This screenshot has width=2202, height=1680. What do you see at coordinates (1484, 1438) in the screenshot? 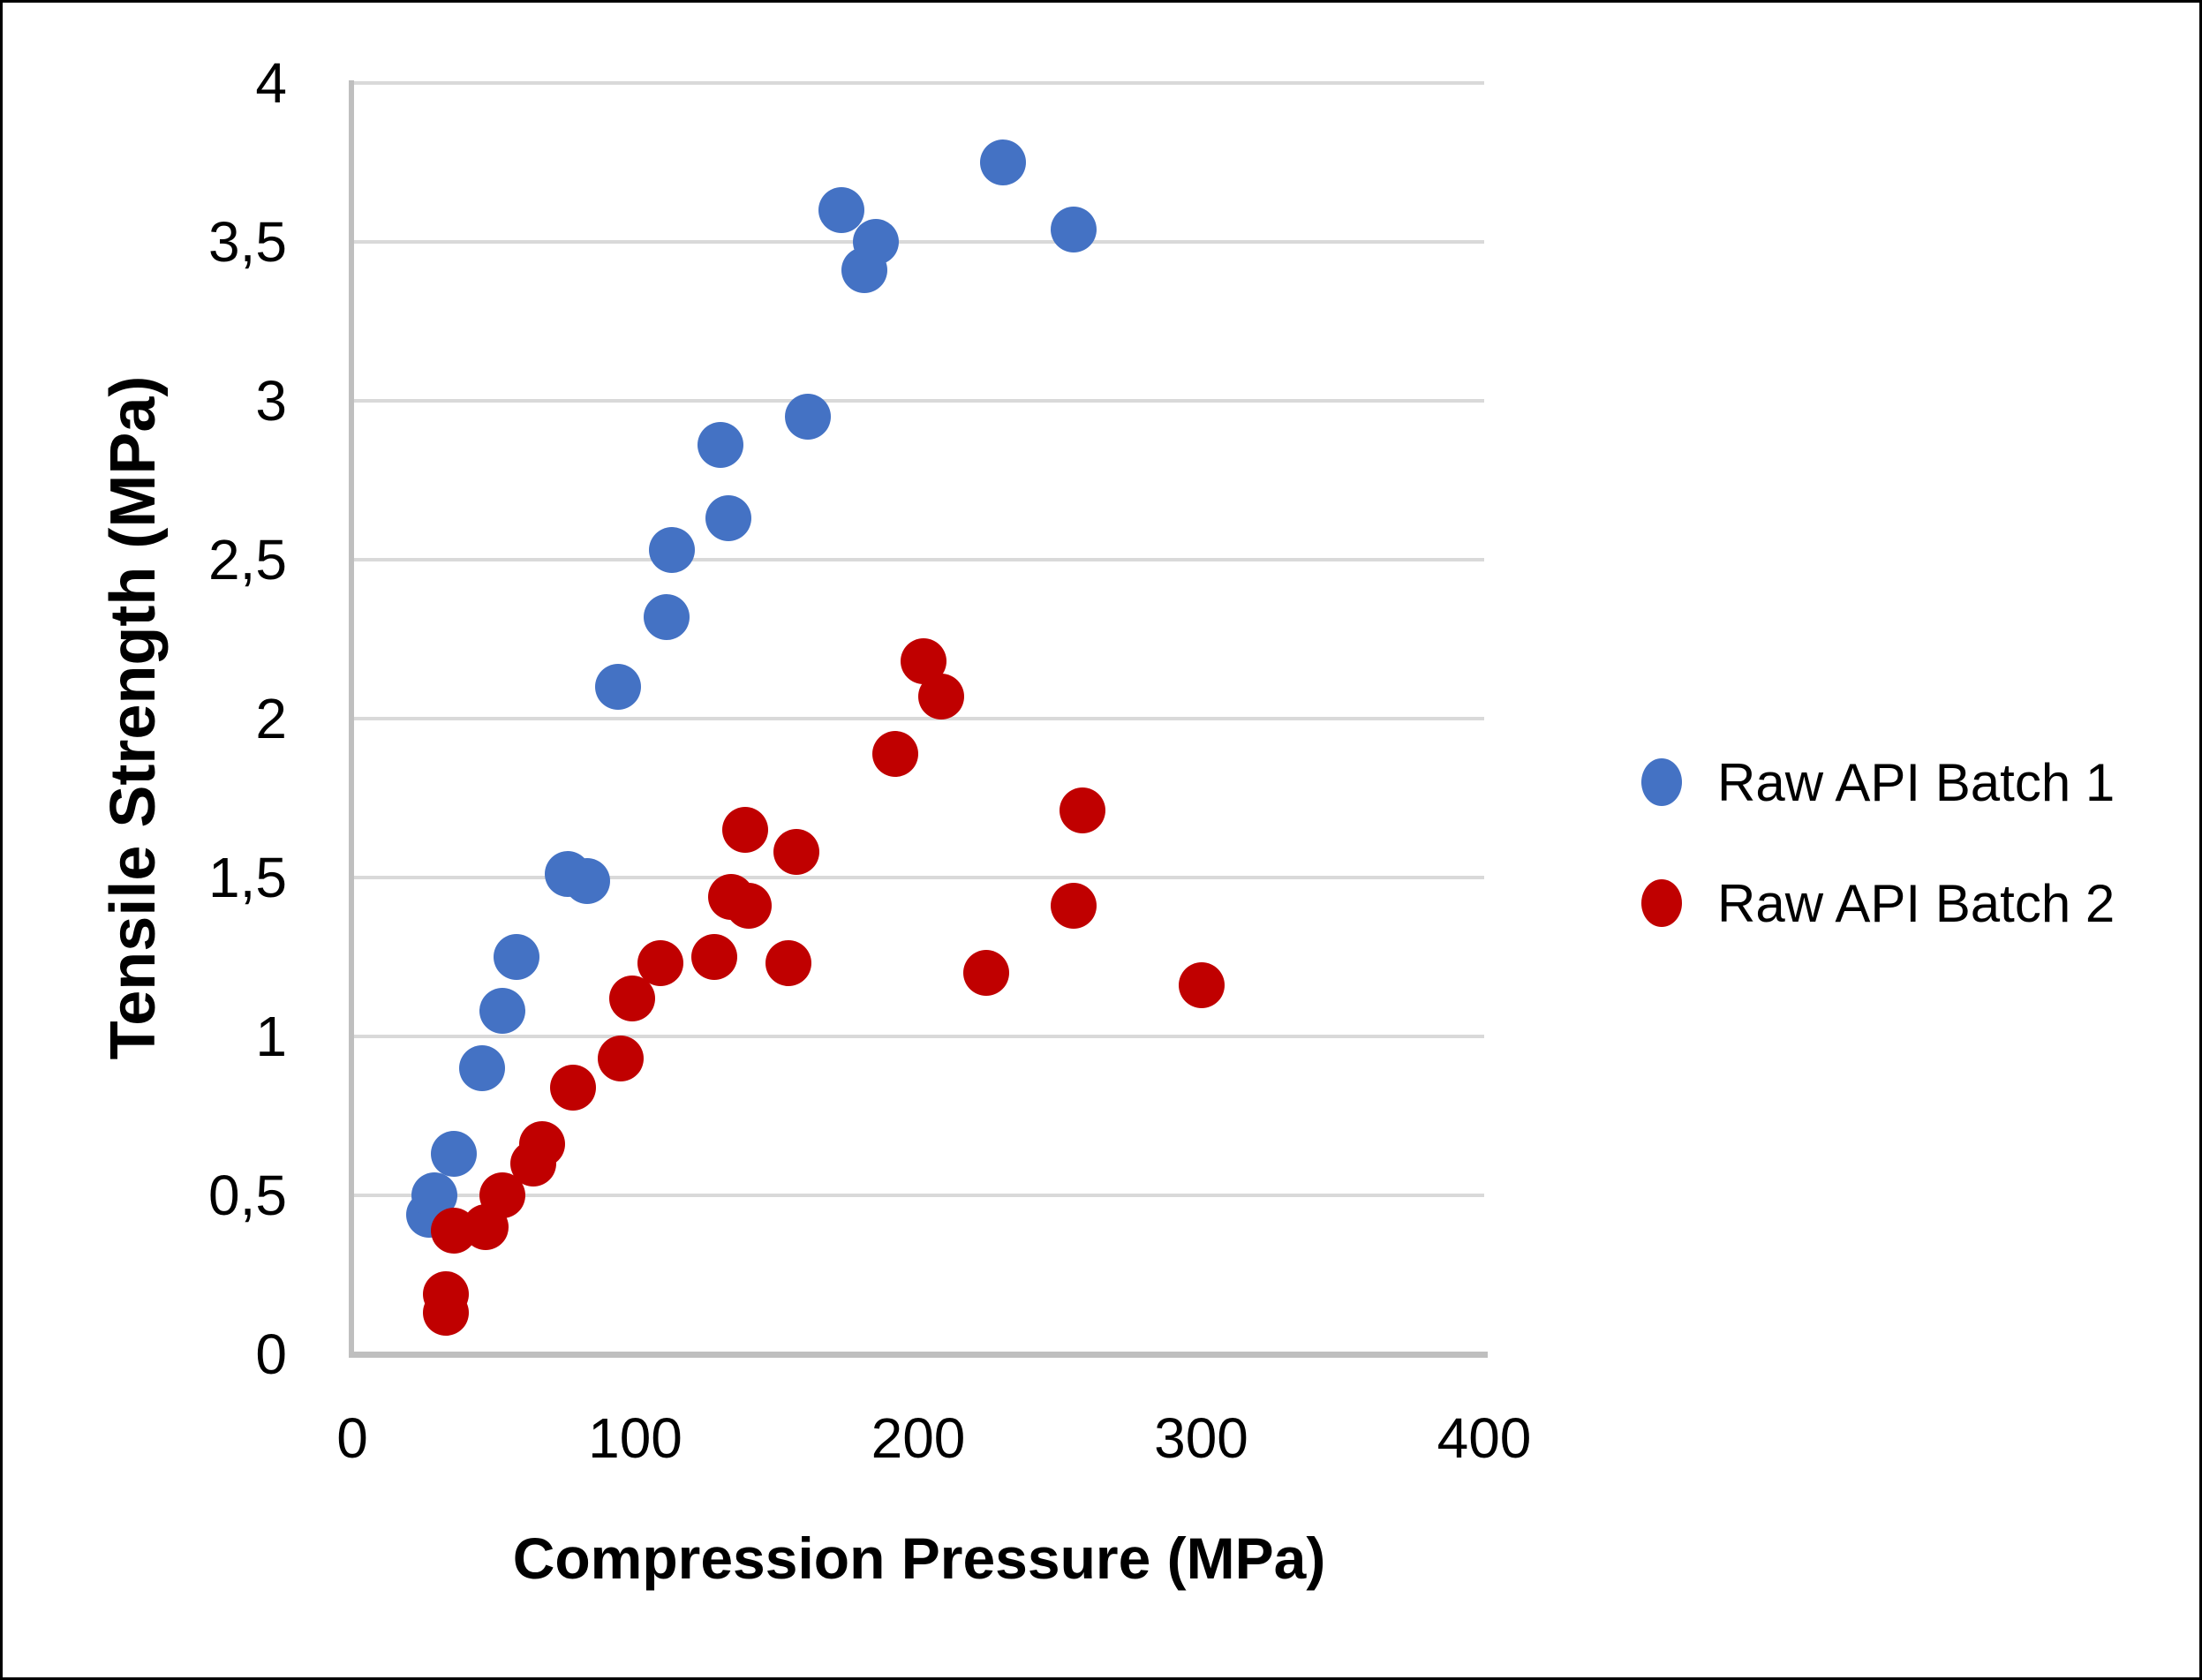
I see `x-tick-label-400: 400` at bounding box center [1484, 1438].